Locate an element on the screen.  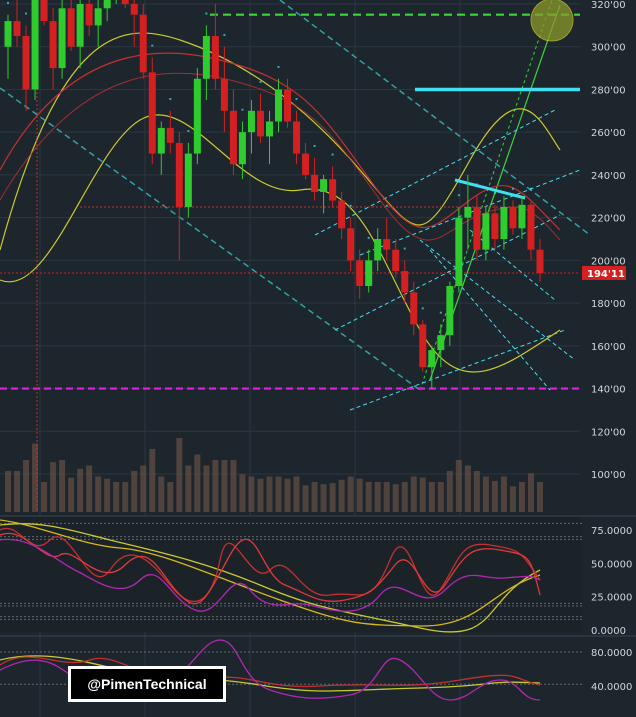
current-price-label: 194'11 is located at coordinates (606, 274).